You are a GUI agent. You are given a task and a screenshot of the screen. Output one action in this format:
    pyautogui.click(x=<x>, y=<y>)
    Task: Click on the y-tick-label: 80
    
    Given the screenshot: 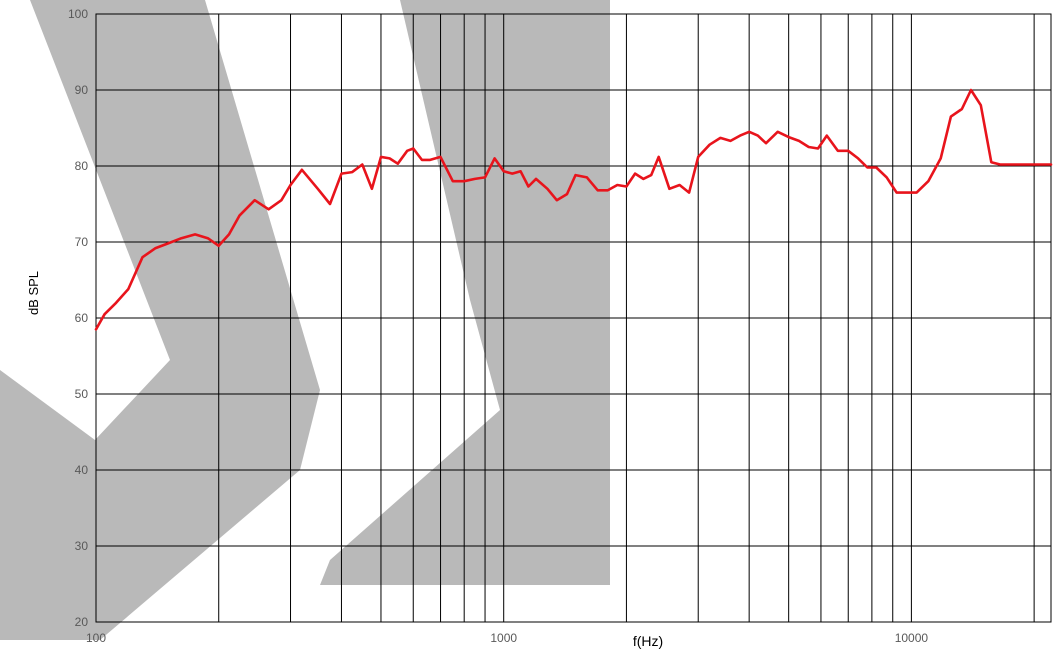 What is the action you would take?
    pyautogui.click(x=82, y=166)
    